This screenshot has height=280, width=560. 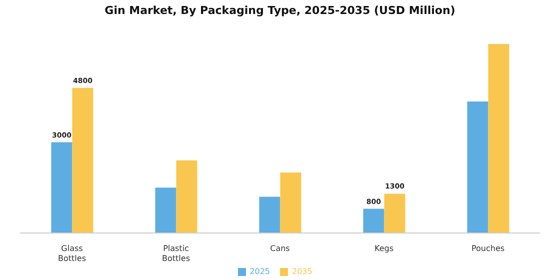 What do you see at coordinates (260, 271) in the screenshot?
I see `legend-label: 2025` at bounding box center [260, 271].